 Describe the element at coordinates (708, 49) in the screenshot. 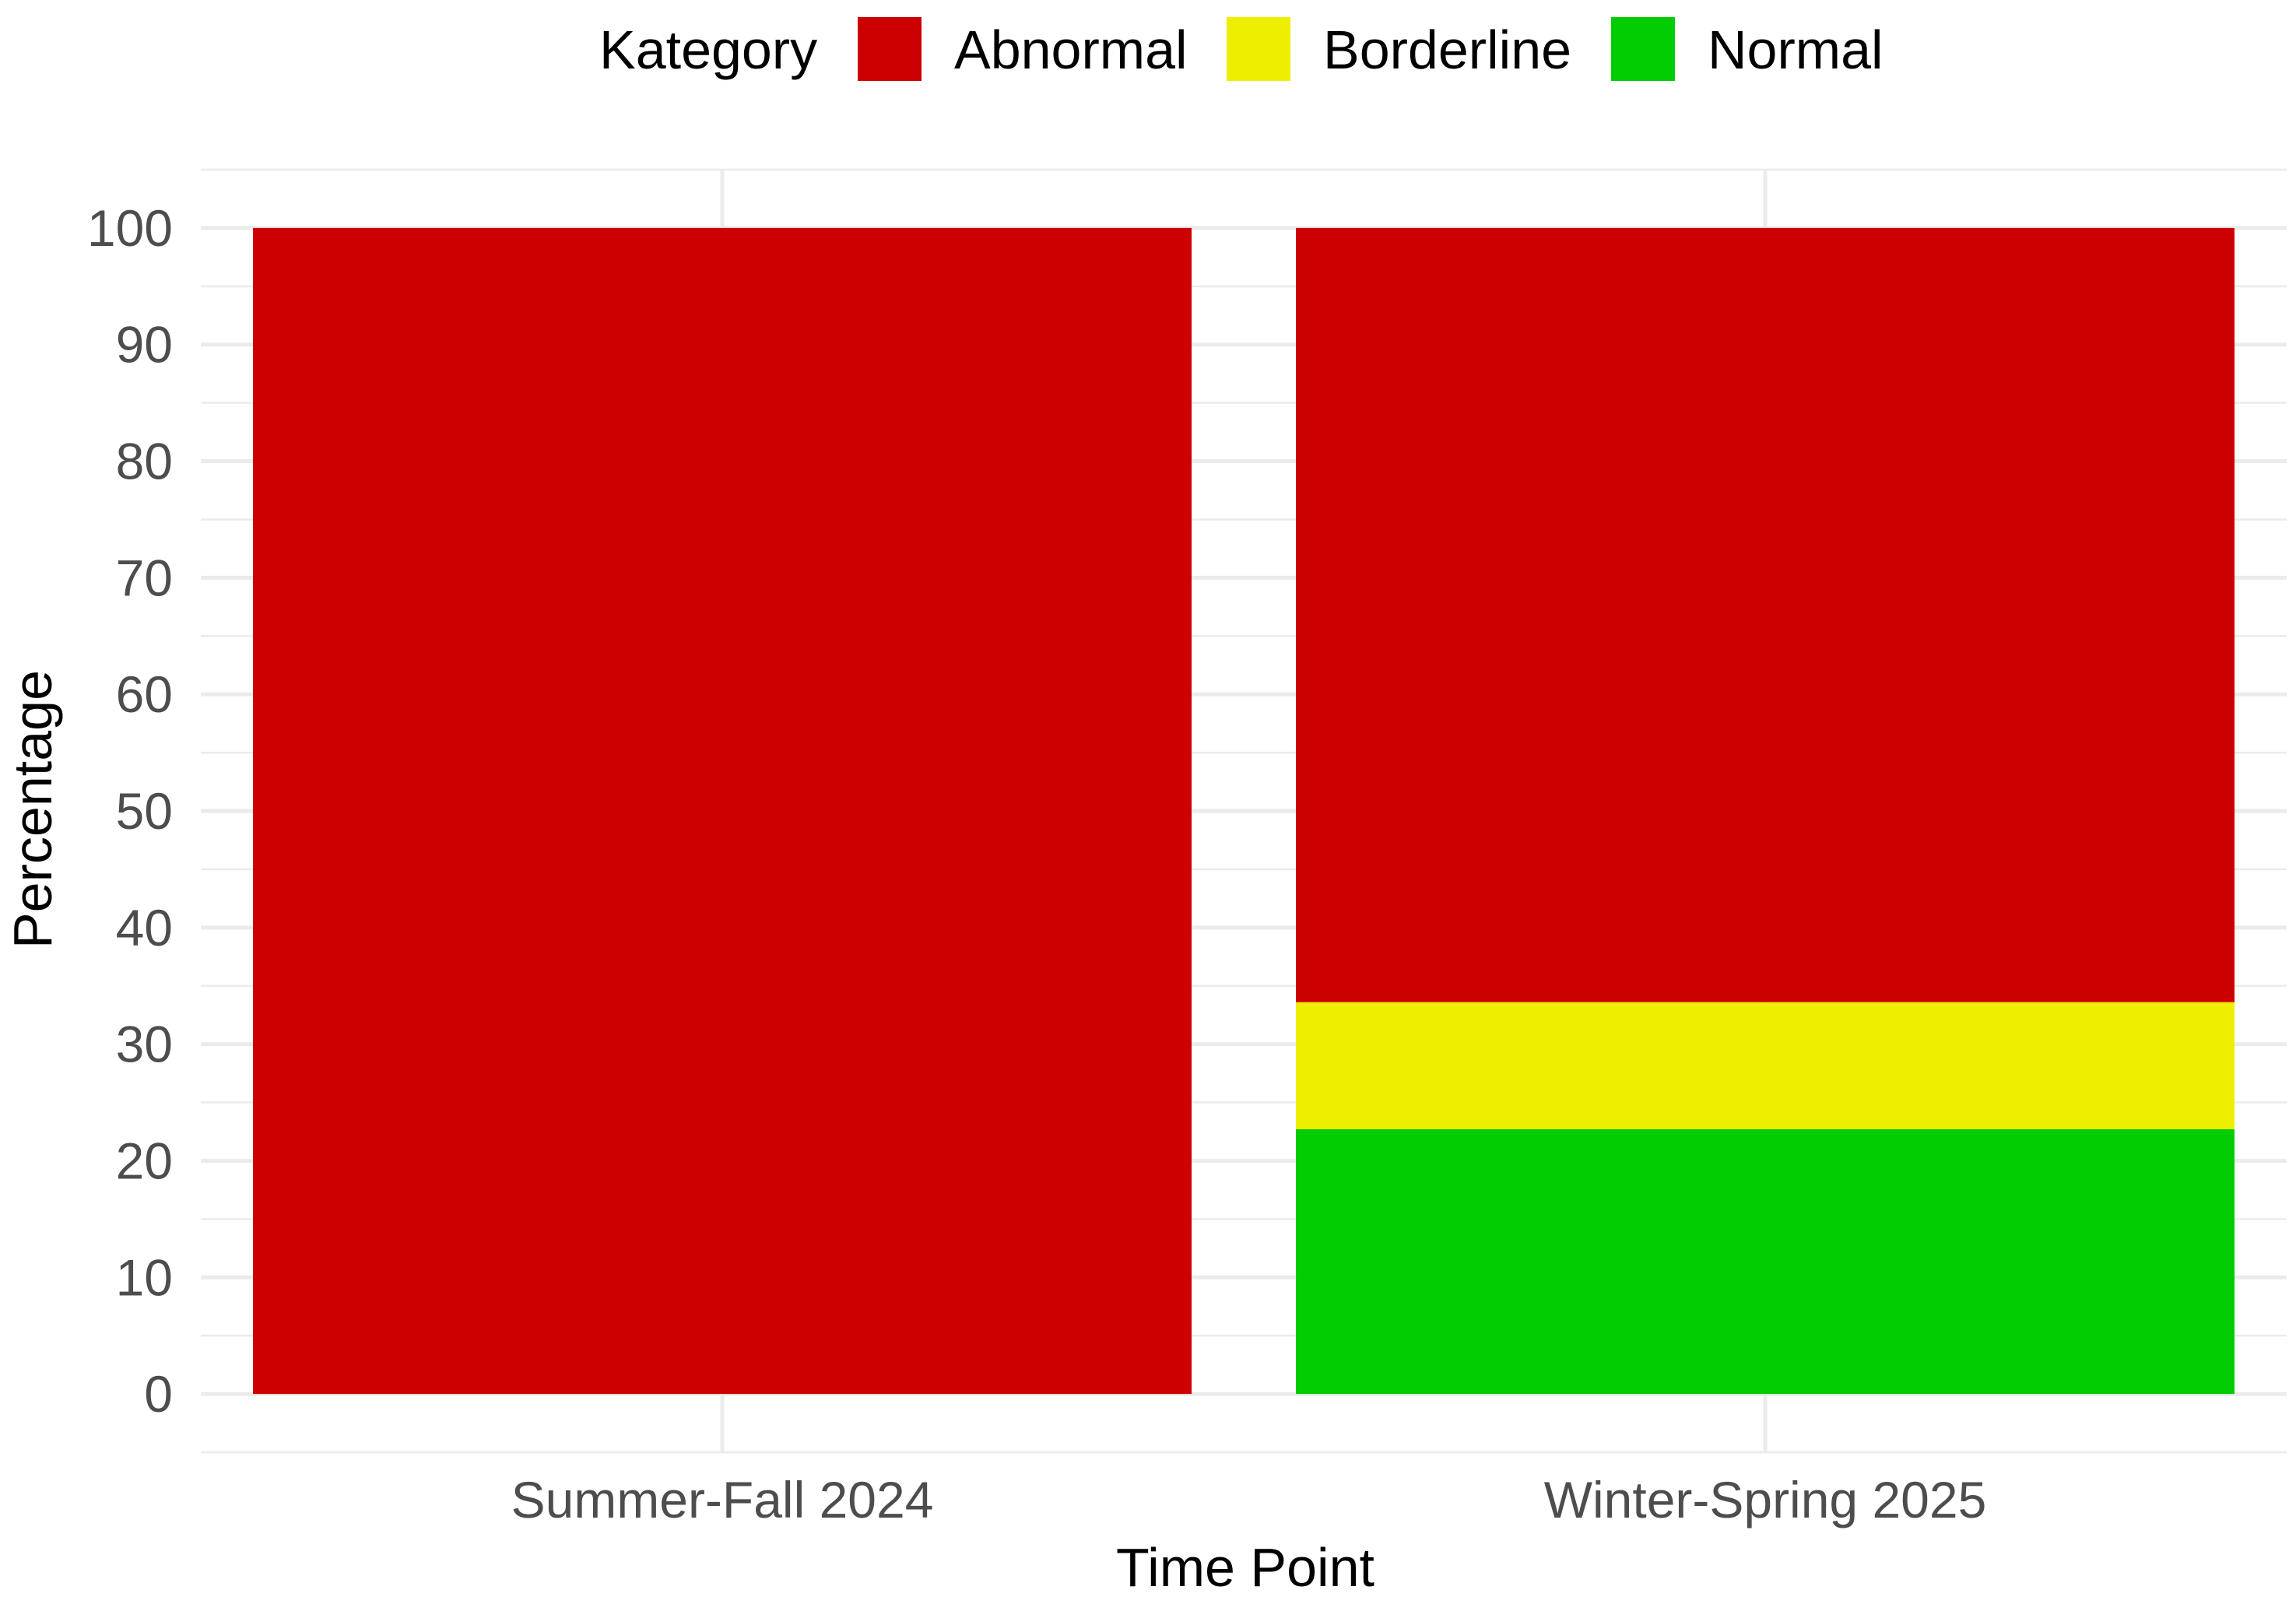

I see `legend-title: Kategory` at that location.